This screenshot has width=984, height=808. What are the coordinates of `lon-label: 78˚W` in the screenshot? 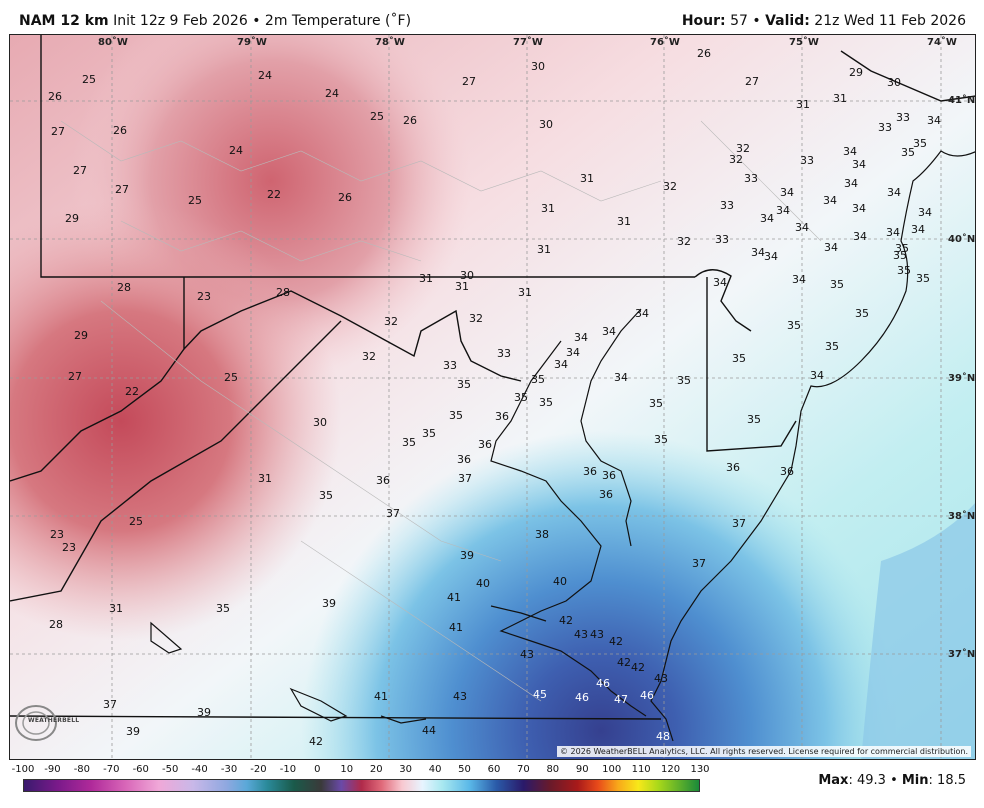 It's located at (390, 42).